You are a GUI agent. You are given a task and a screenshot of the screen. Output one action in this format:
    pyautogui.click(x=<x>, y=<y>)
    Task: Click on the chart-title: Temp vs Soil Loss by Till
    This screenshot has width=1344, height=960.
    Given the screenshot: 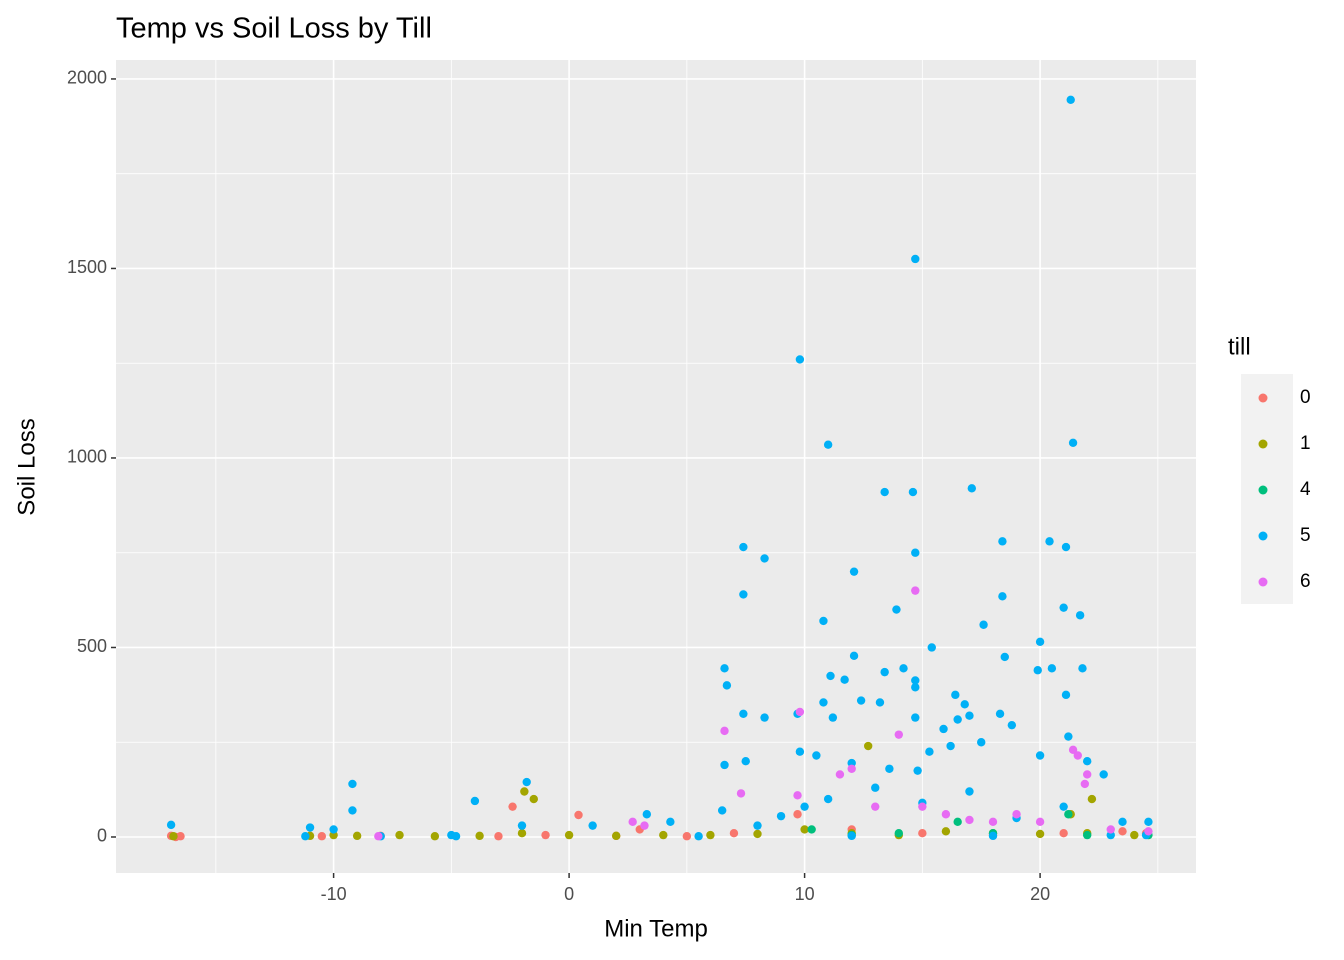 What is the action you would take?
    pyautogui.click(x=274, y=29)
    